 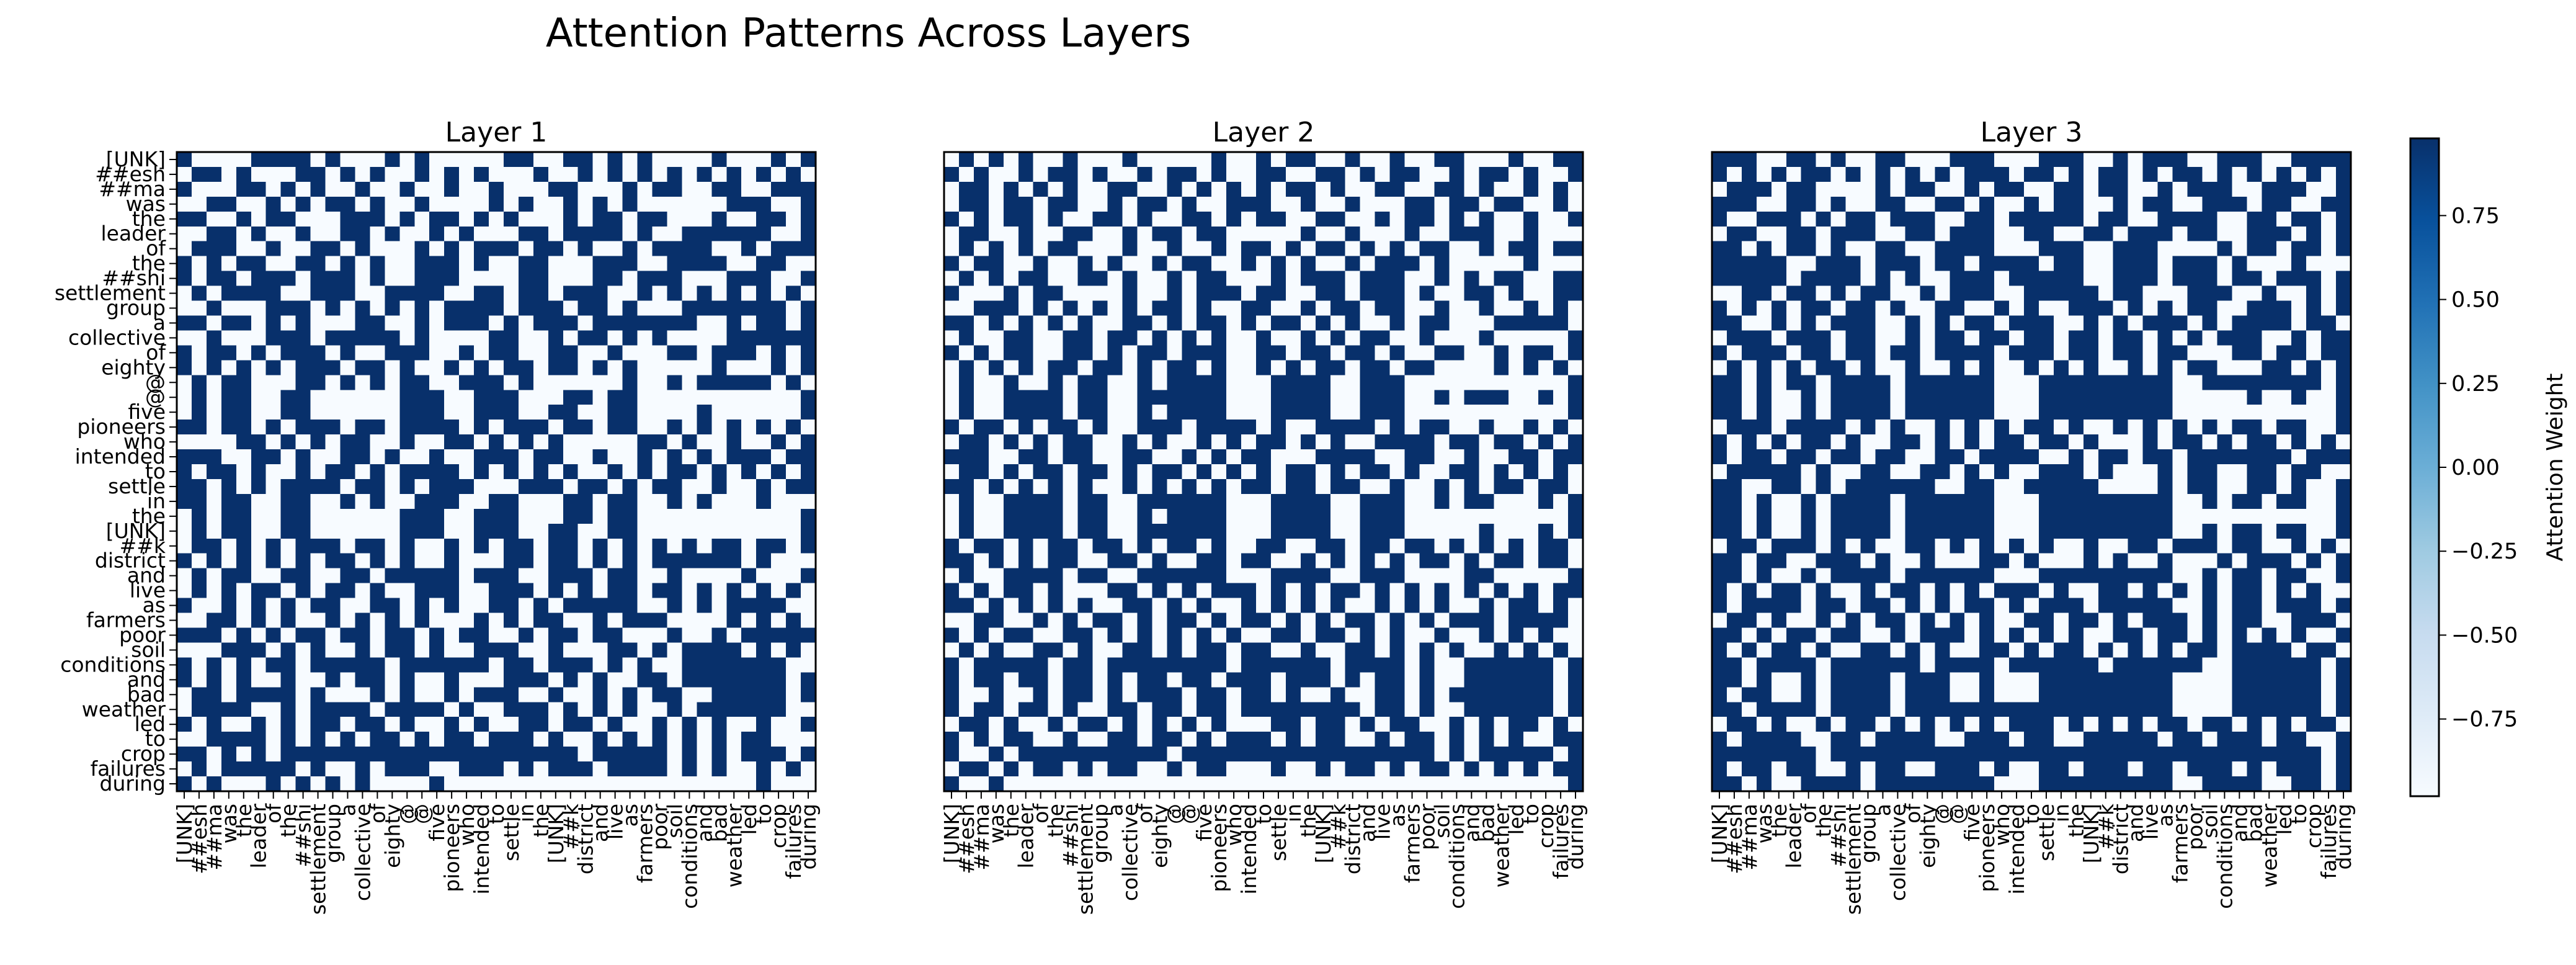 What do you see at coordinates (185, 833) in the screenshot?
I see `x-tick-label: [UNK]` at bounding box center [185, 833].